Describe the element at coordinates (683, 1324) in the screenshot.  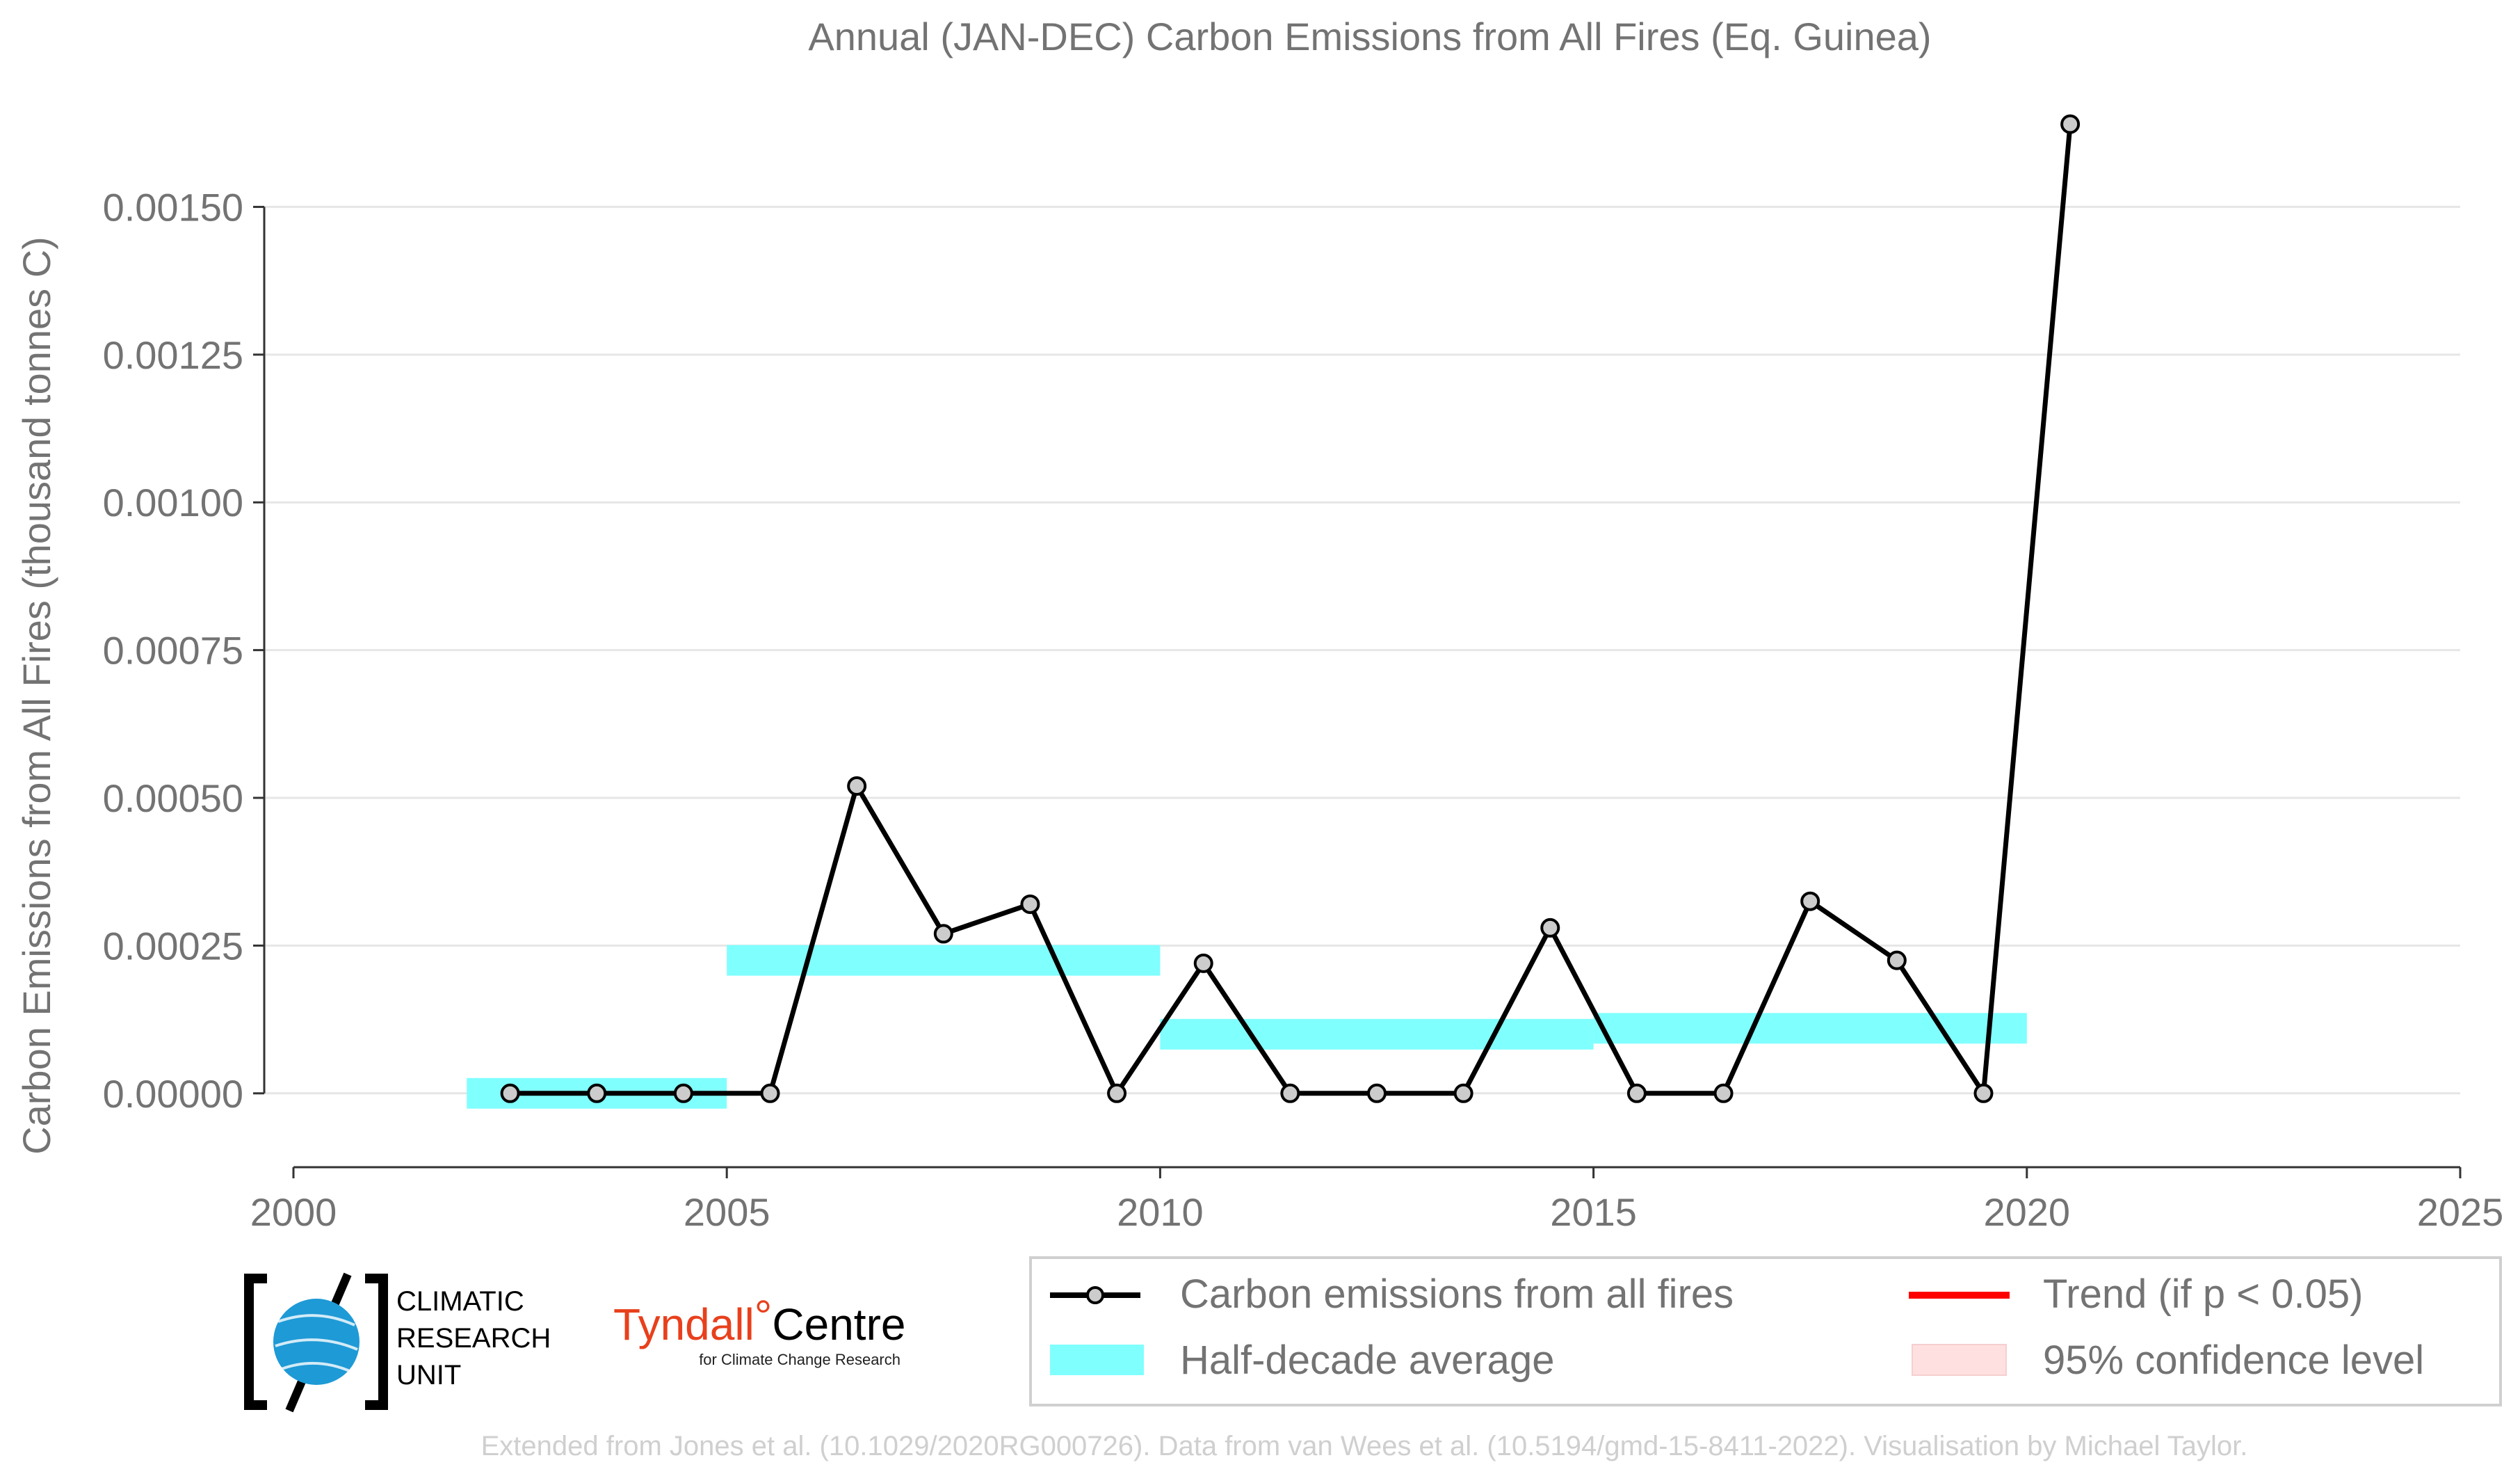
I see `tyndall-name-left: Tyndall` at that location.